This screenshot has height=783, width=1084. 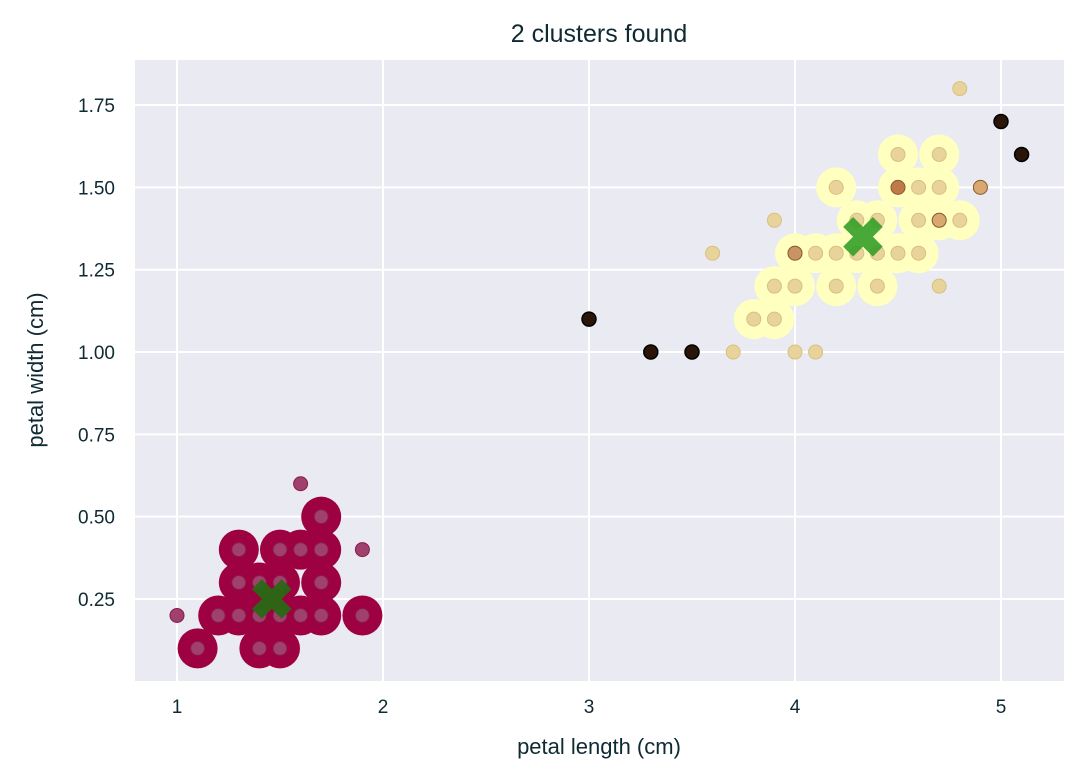 I want to click on chart-title: 2 clusters found, so click(x=599, y=34).